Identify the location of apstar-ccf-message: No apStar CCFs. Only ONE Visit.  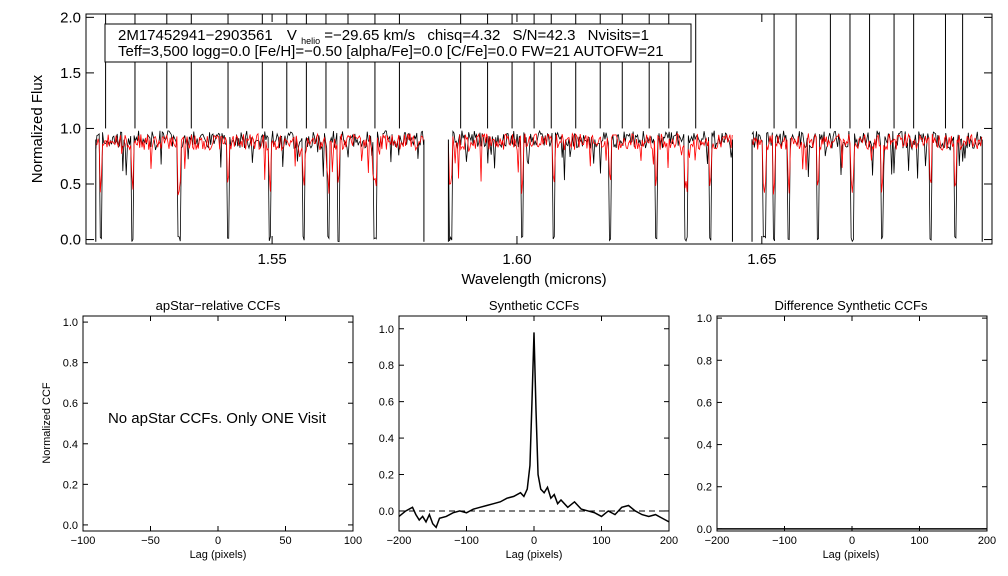
(217, 418).